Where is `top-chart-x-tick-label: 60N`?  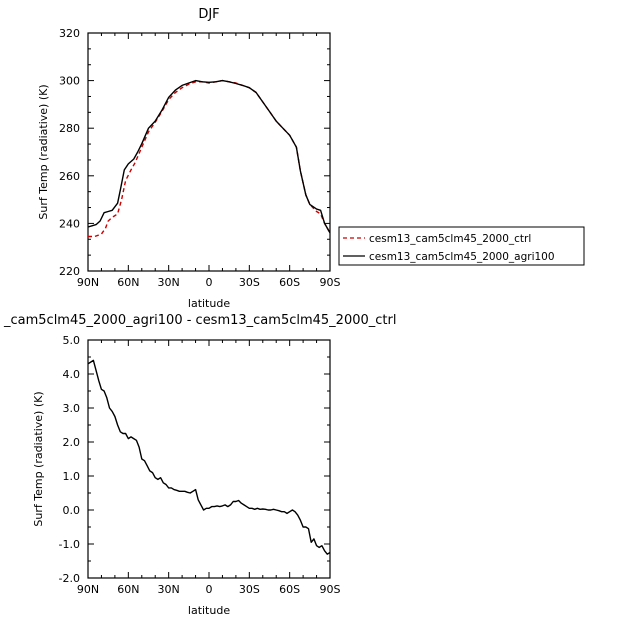
top-chart-x-tick-label: 60N is located at coordinates (128, 282).